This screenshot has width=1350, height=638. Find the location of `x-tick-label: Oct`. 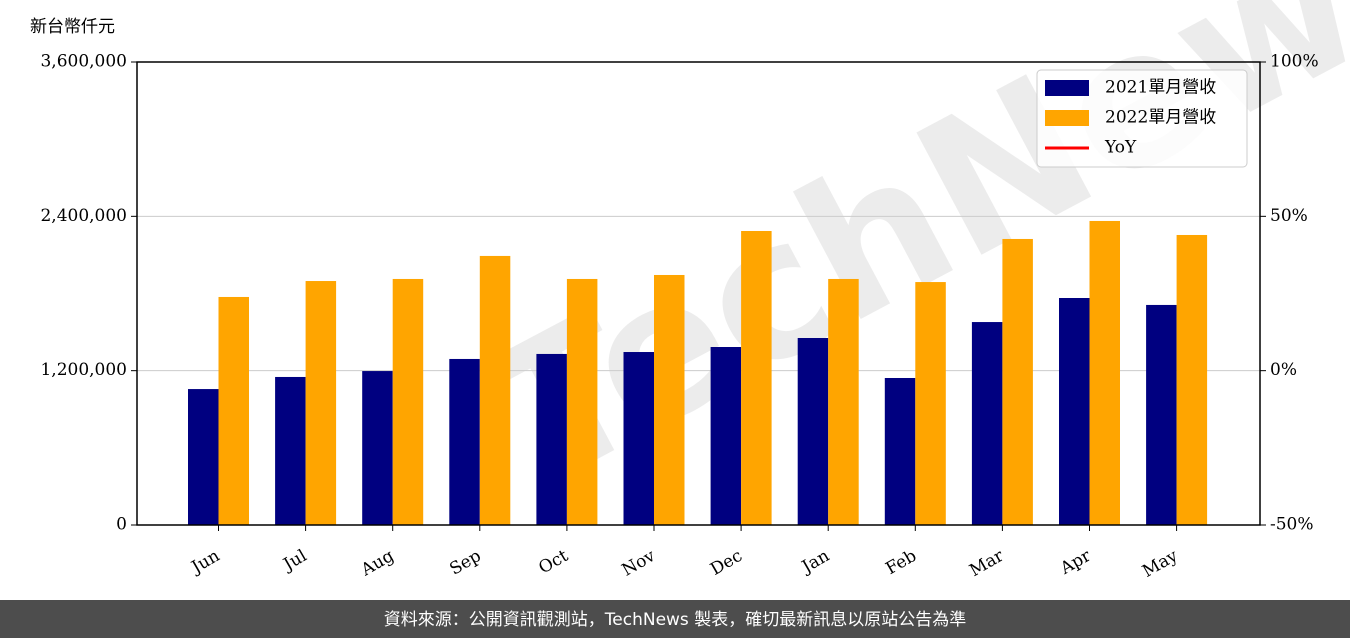

x-tick-label: Oct is located at coordinates (553, 562).